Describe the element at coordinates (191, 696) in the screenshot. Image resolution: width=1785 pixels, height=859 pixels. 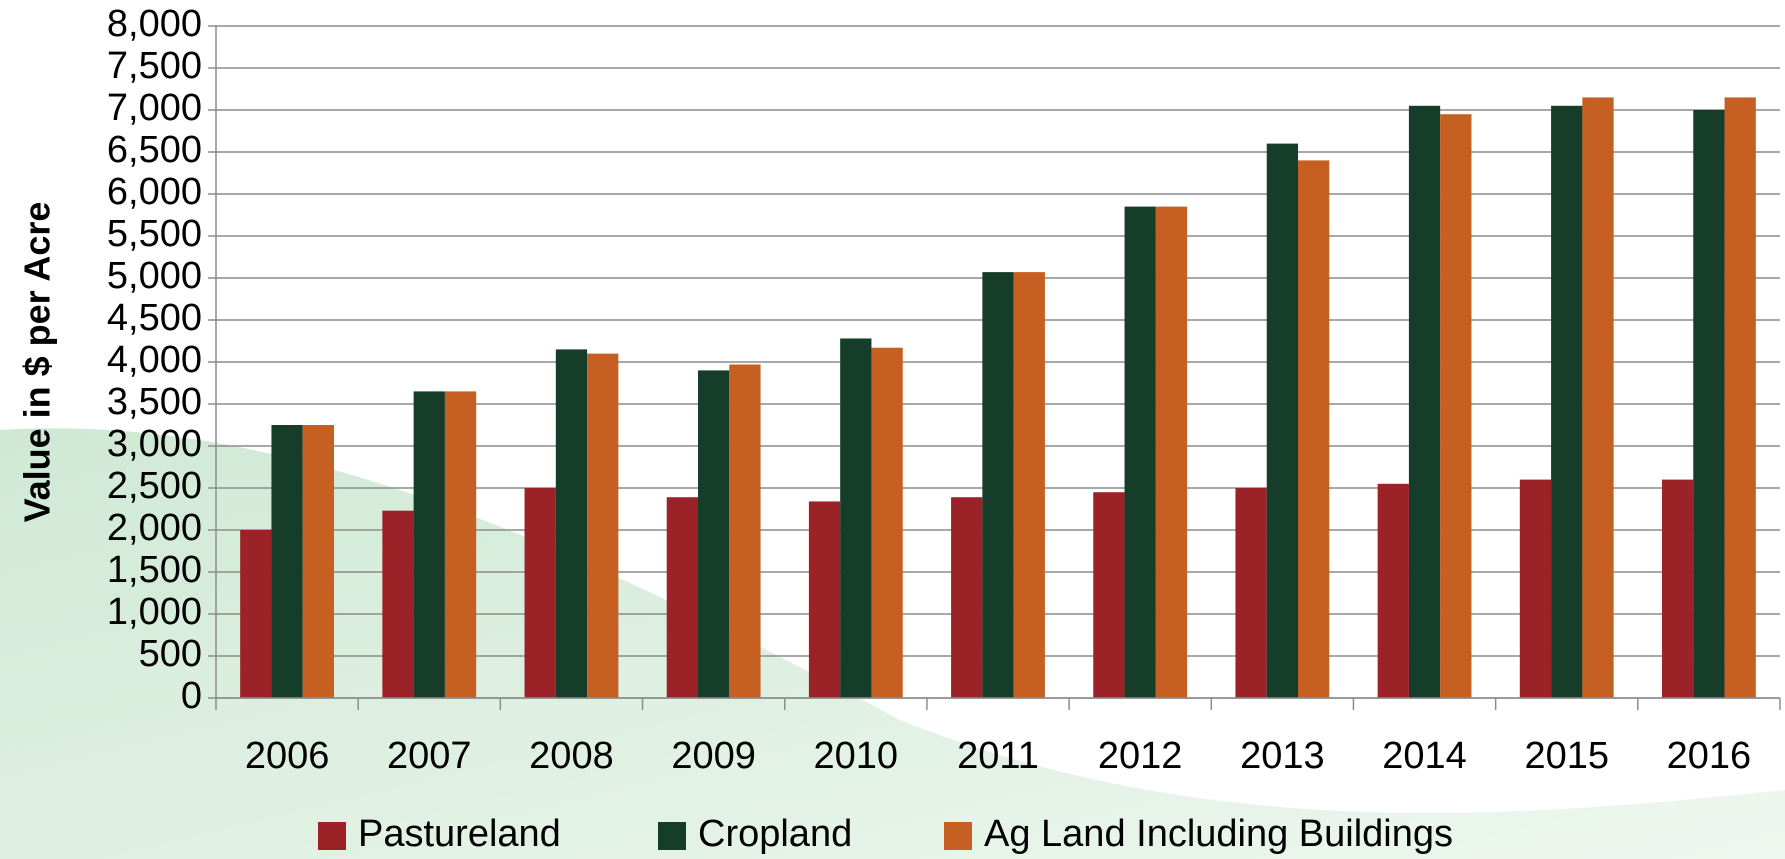
I see `y-tick-label: 0` at that location.